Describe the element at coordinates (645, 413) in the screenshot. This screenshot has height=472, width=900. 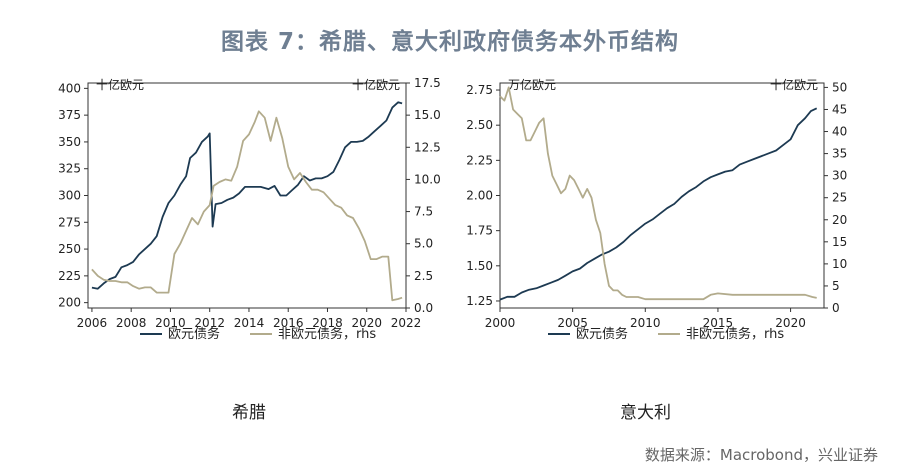
I see `italy-caption: 意大利` at that location.